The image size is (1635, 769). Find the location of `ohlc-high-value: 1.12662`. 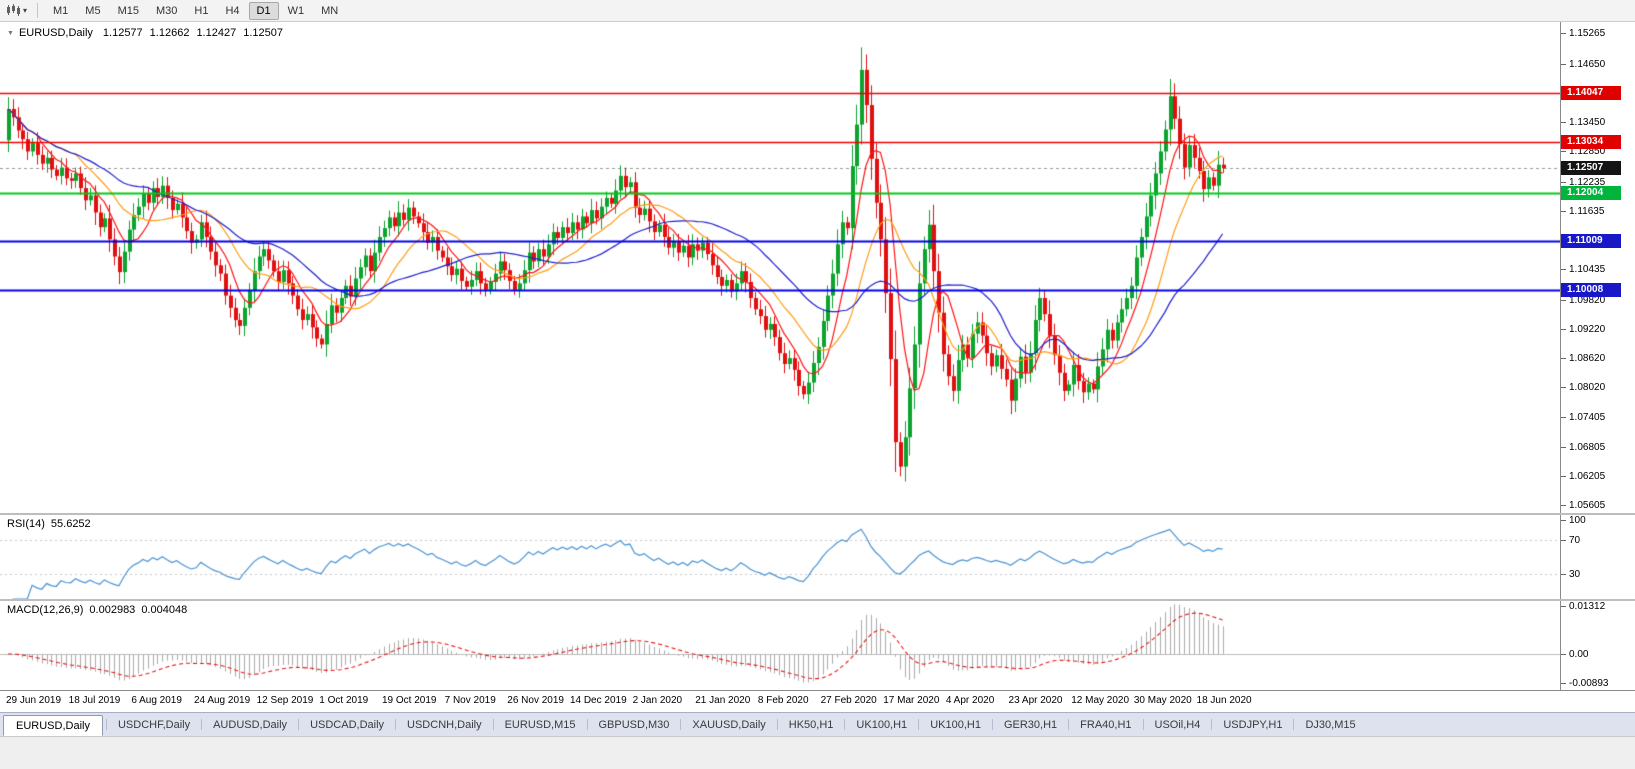

ohlc-high-value: 1.12662 is located at coordinates (169, 33).